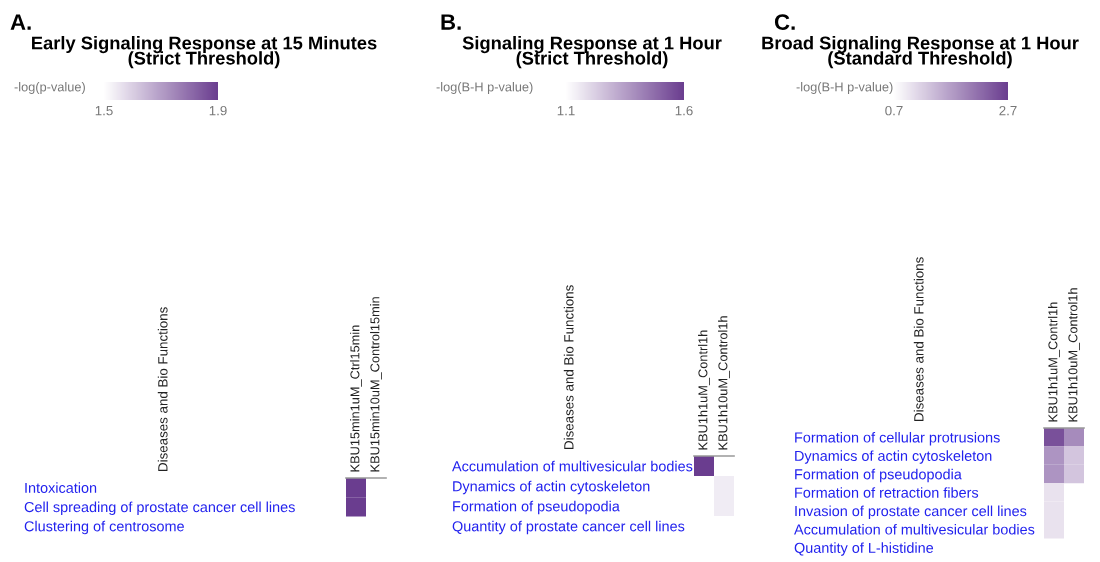 This screenshot has height=562, width=1100. Describe the element at coordinates (204, 52) in the screenshot. I see `chart-title: Early Signaling Response at 15 Minutes (Strict Threshold)` at that location.